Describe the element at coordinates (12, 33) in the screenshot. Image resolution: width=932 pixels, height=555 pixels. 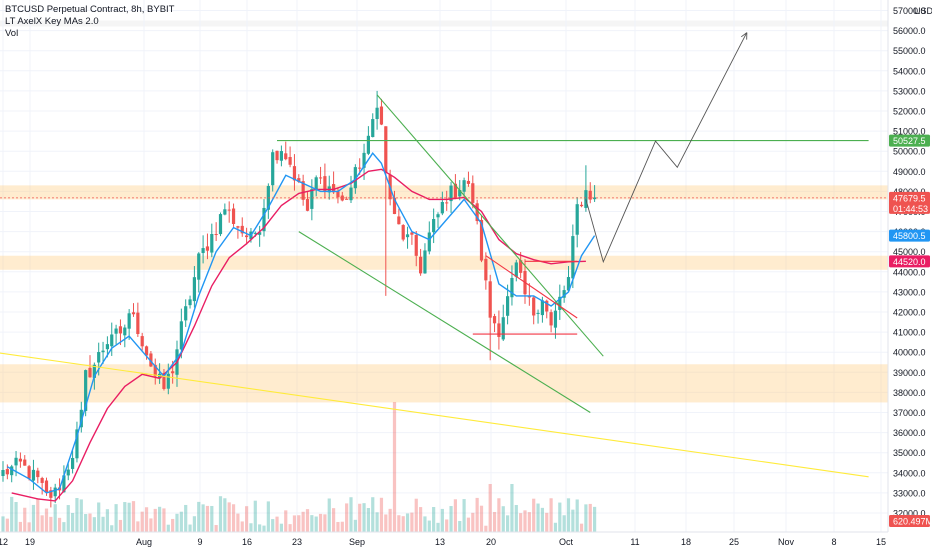
I see `legend-volume: Vol` at that location.